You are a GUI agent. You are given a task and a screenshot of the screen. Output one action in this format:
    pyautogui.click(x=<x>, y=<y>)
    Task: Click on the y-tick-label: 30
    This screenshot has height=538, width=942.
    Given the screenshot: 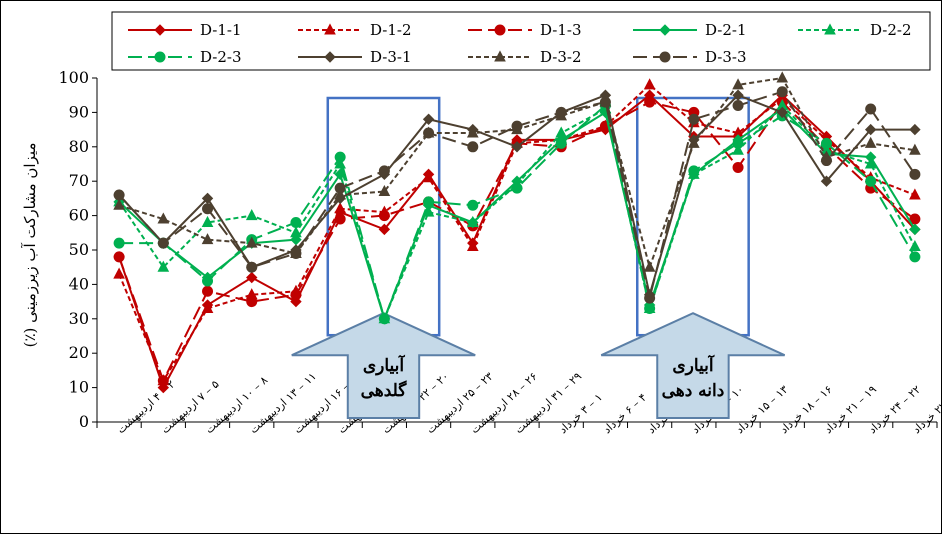 What is the action you would take?
    pyautogui.click(x=79, y=318)
    